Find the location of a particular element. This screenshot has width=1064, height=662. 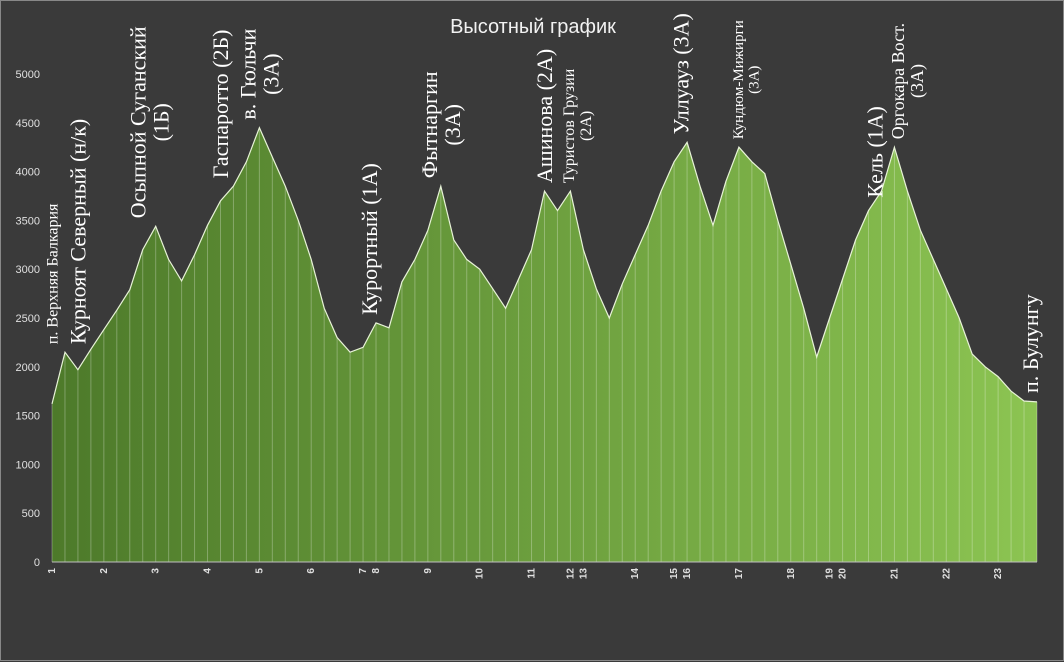

y-tick-label: 4000 is located at coordinates (28, 173).